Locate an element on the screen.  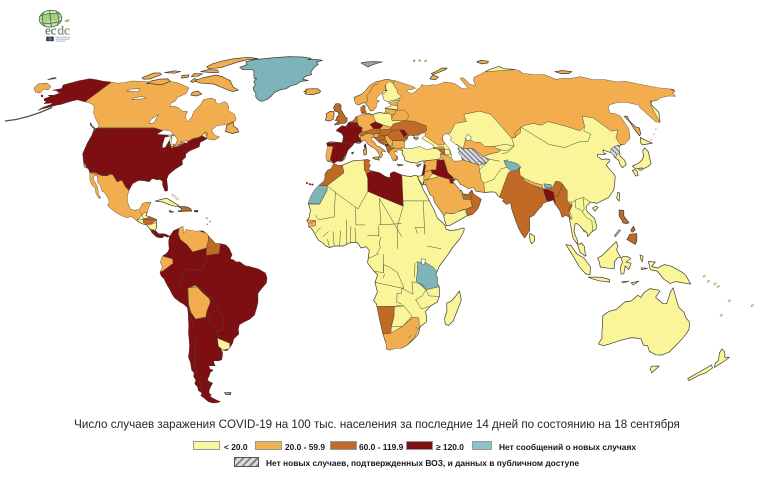
svg-text: ec is located at coordinates (51, 30).